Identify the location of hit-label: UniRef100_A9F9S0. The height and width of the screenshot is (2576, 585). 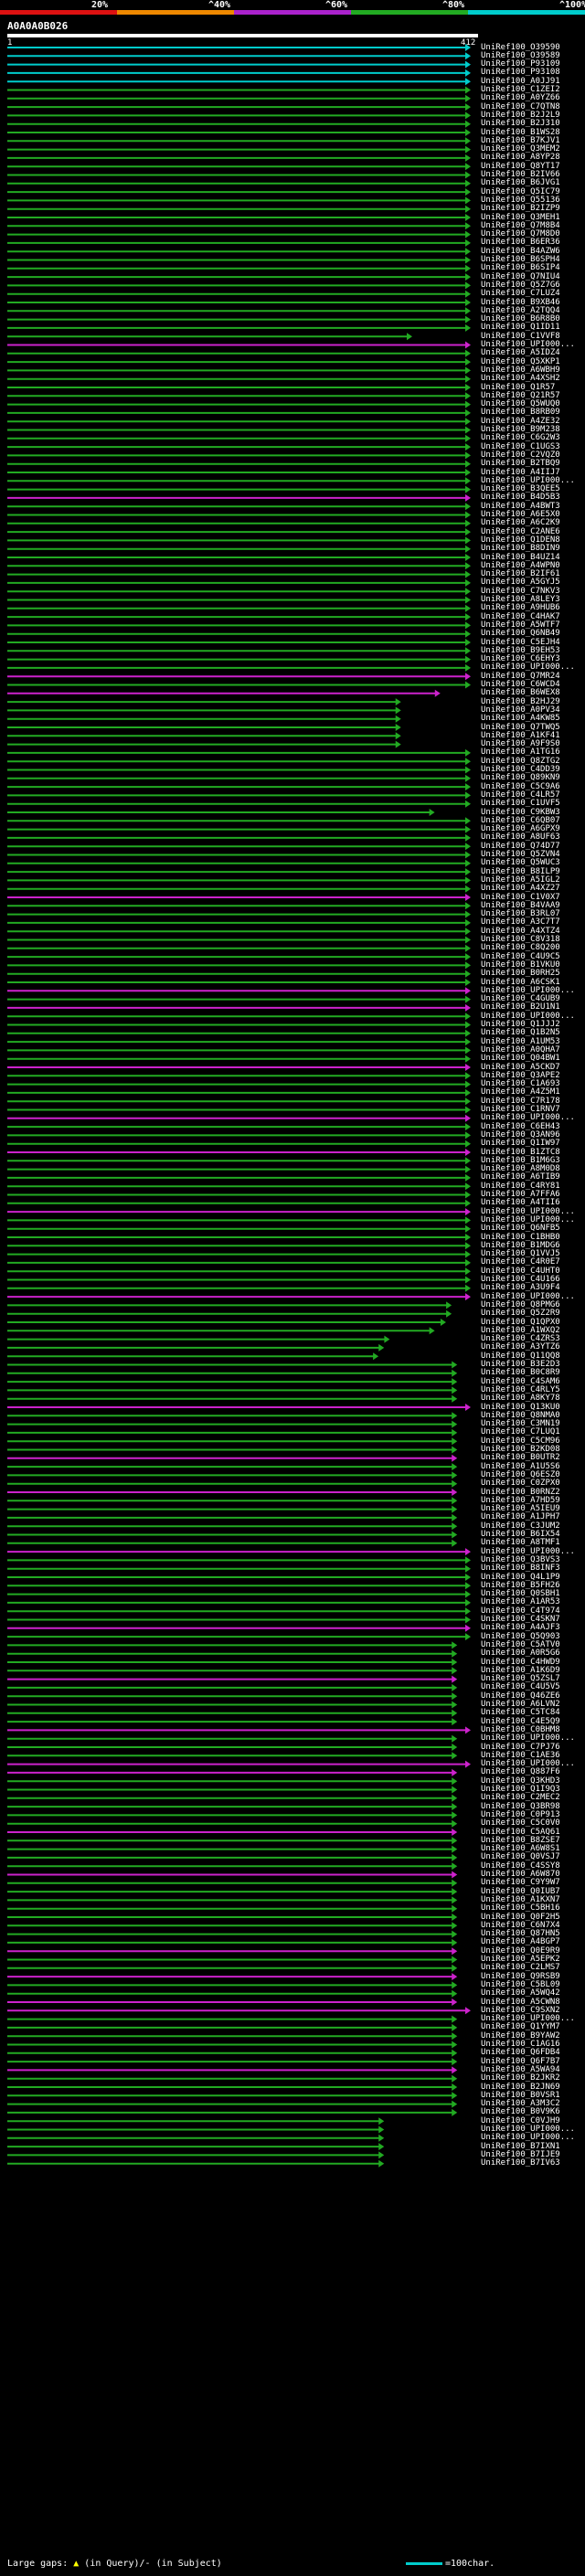
(520, 744).